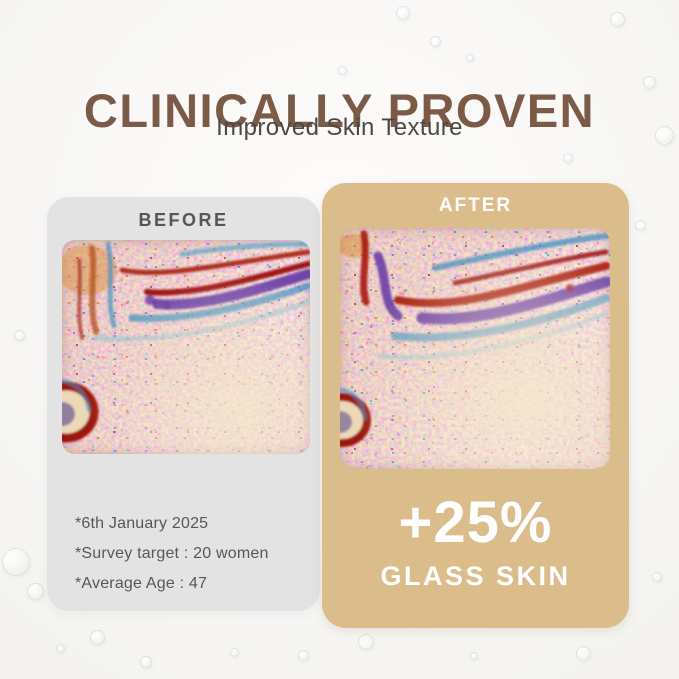 The width and height of the screenshot is (679, 679). I want to click on before-skin-texture-graphic, so click(186, 347).